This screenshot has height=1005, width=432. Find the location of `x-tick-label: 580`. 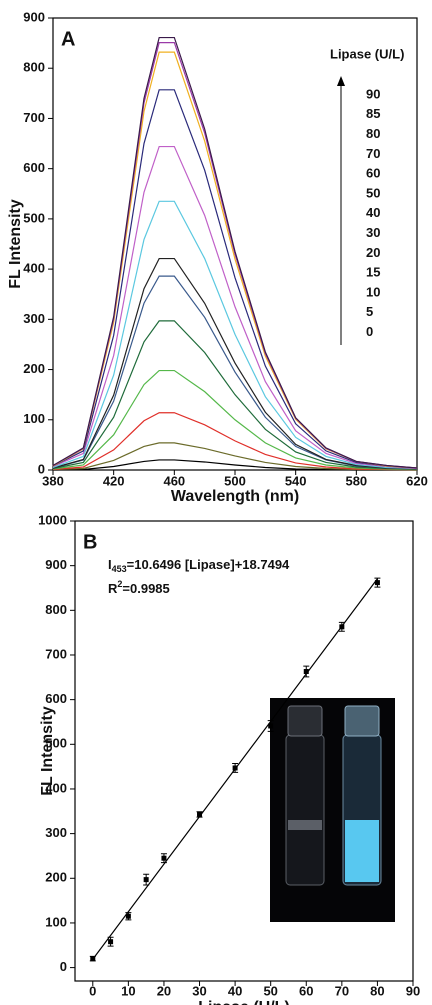

x-tick-label: 580 is located at coordinates (356, 480).